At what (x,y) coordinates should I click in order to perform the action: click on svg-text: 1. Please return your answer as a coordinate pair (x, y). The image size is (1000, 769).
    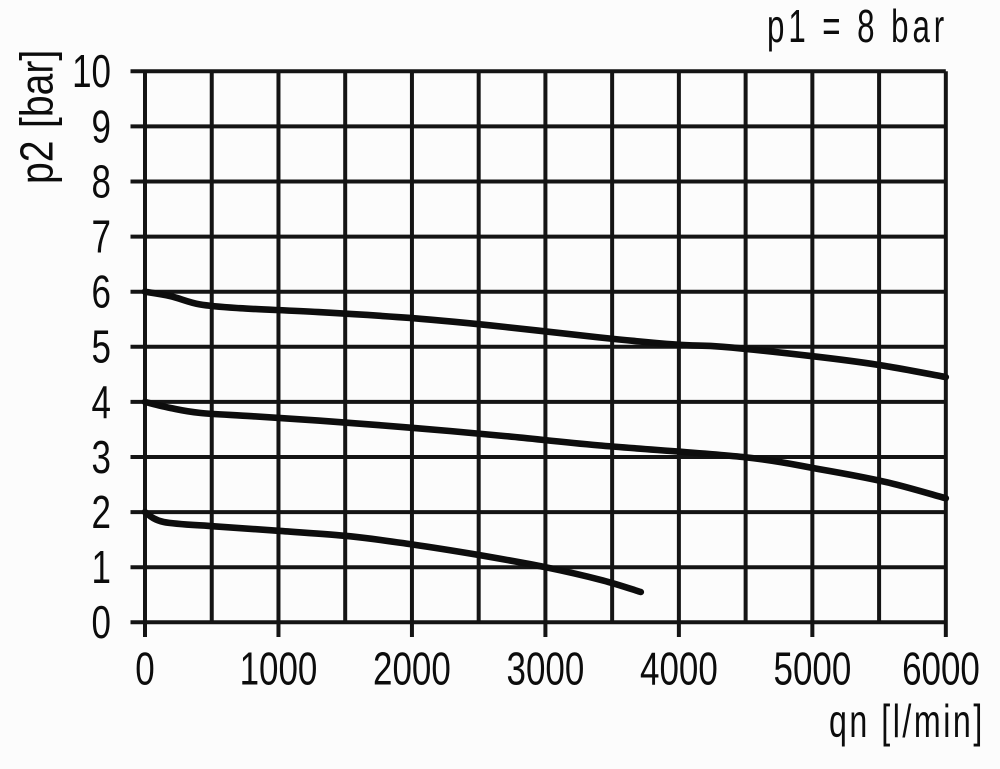
    Looking at the image, I should click on (101, 567).